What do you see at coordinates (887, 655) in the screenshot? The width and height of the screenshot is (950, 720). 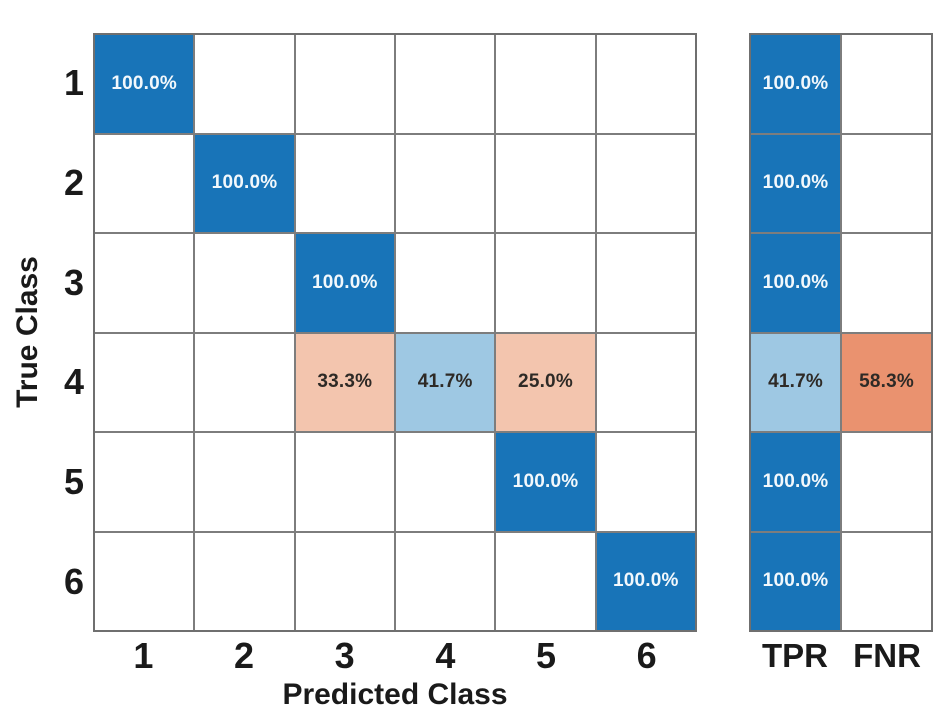 I see `fnr-label: FNR` at bounding box center [887, 655].